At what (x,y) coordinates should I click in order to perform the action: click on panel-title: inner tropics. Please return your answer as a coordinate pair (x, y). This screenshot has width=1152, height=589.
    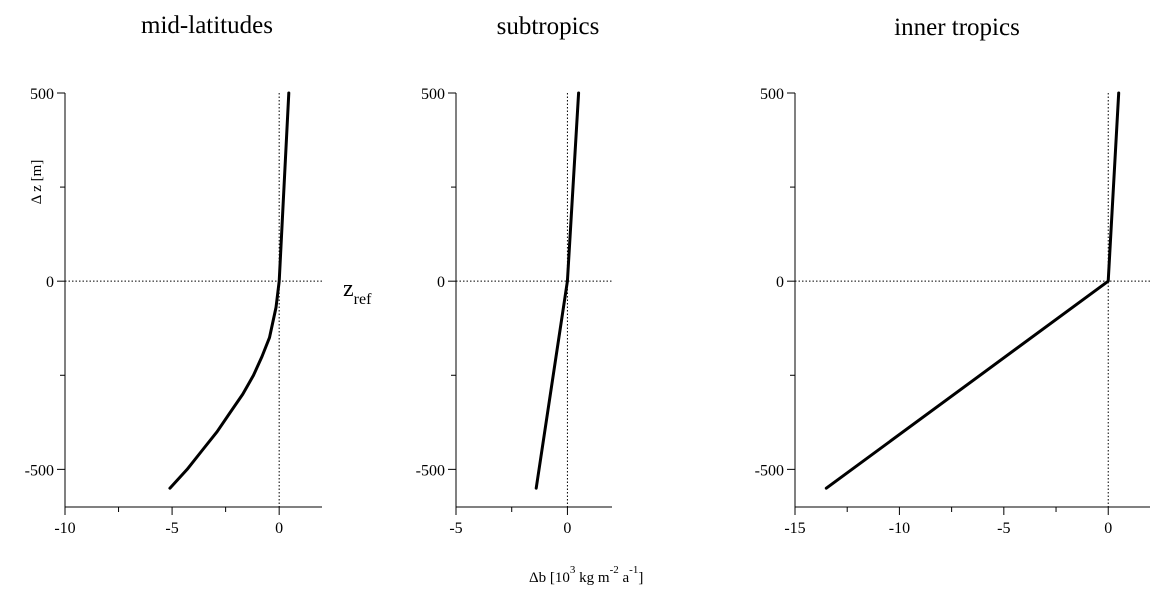
    Looking at the image, I should click on (957, 27).